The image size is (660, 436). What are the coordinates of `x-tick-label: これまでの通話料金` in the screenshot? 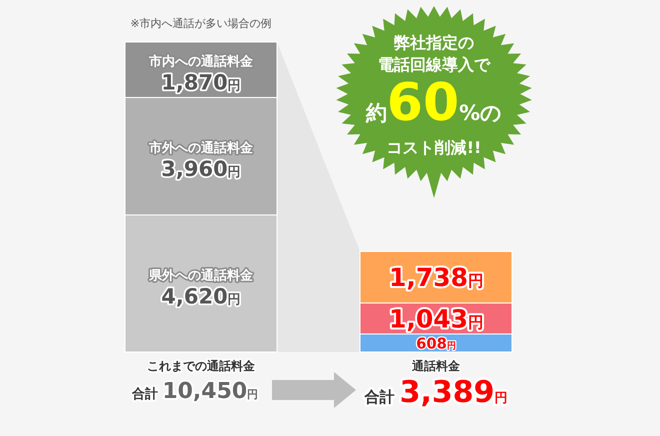 It's located at (201, 366).